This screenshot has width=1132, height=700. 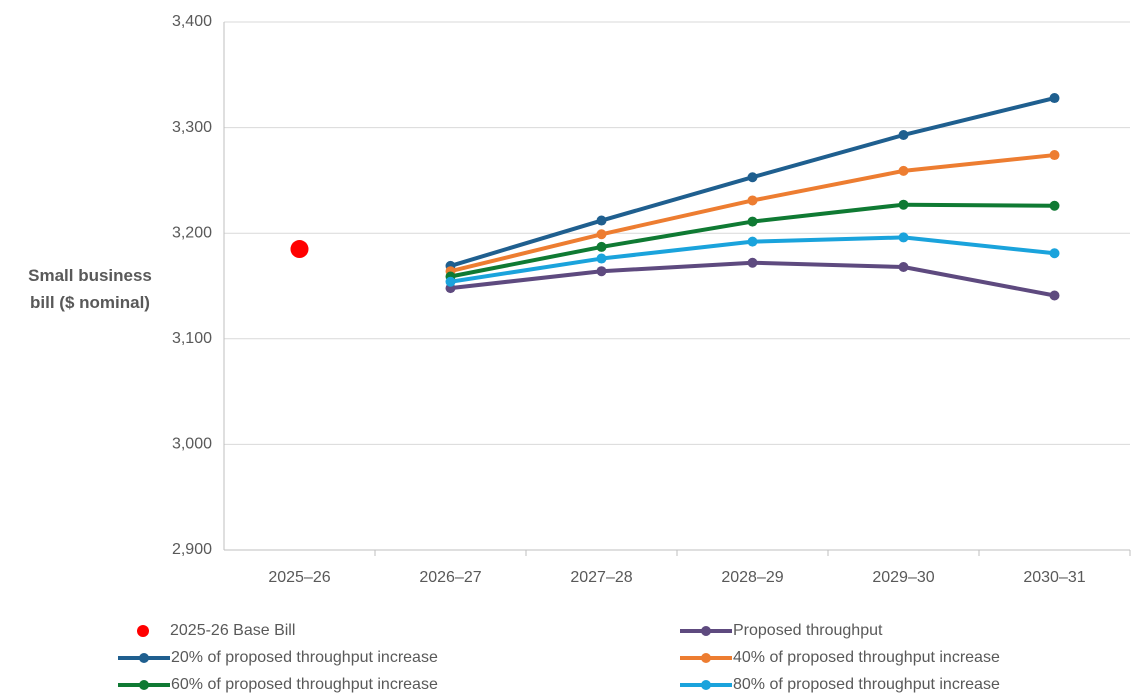 What do you see at coordinates (192, 444) in the screenshot?
I see `y-tick-label: 3,000` at bounding box center [192, 444].